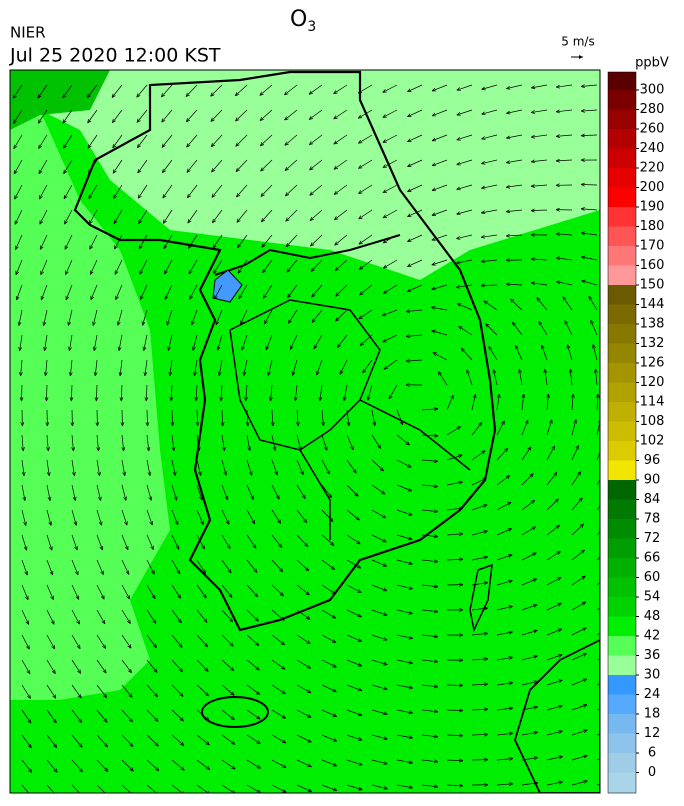 This screenshot has width=684, height=806. I want to click on colorbar-tick-label: 48, so click(652, 616).